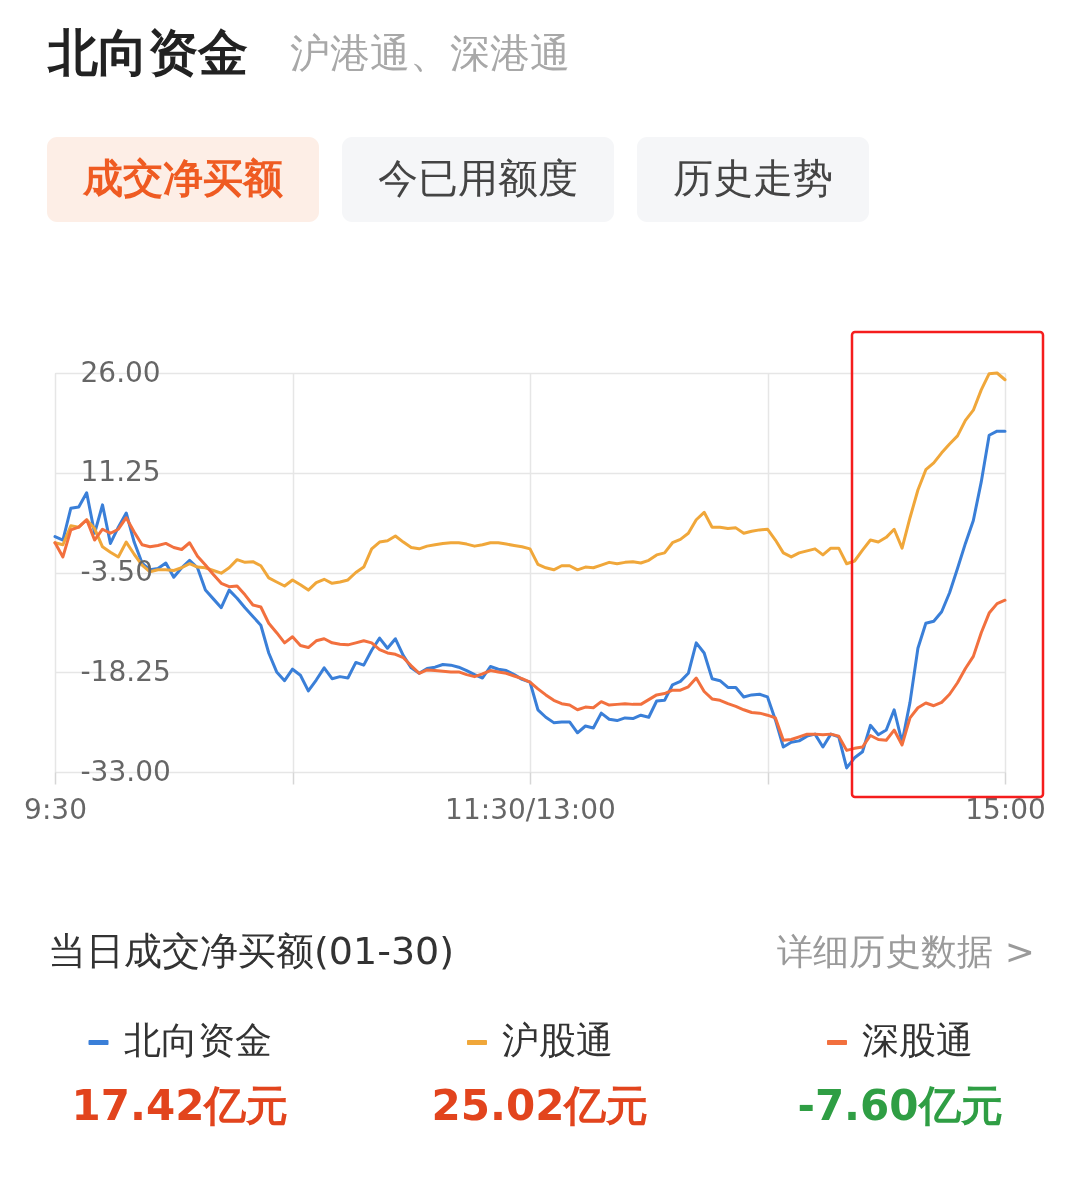  I want to click on x-tick-label: 11:30/13:00, so click(530, 809).